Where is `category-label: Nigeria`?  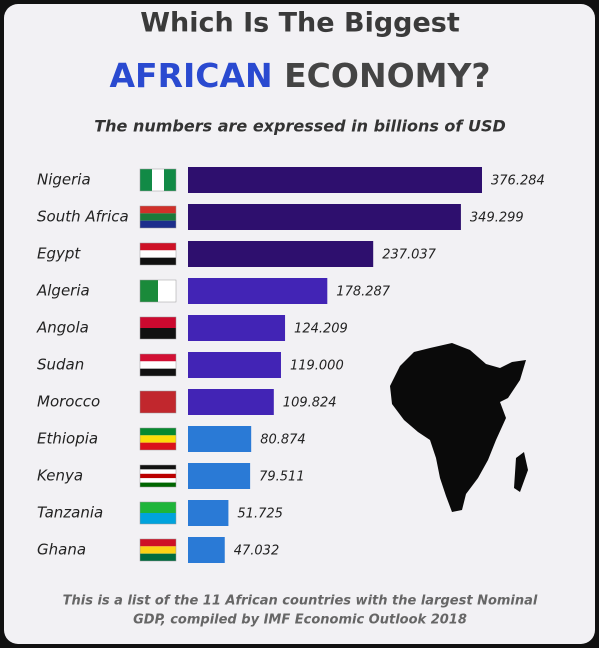
category-label: Nigeria is located at coordinates (64, 180).